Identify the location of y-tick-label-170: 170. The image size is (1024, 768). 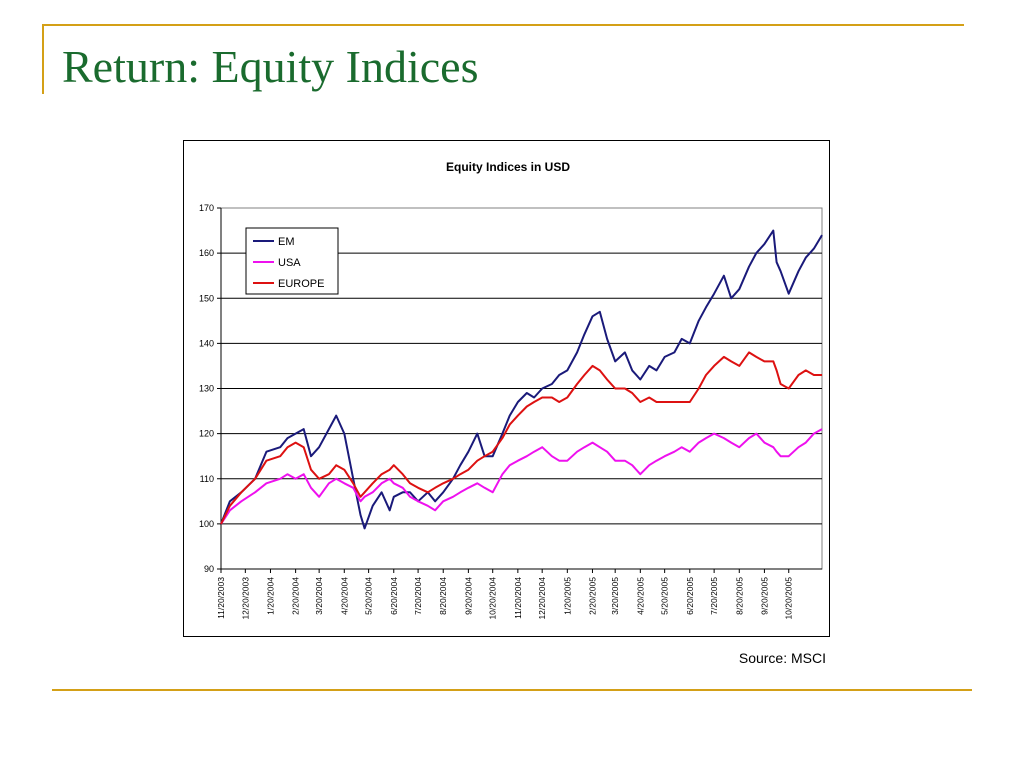
(206, 208).